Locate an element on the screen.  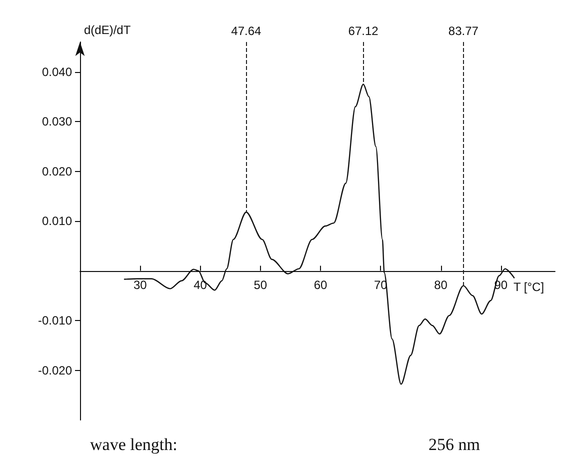
y-tick-label: 0.010 is located at coordinates (57, 221).